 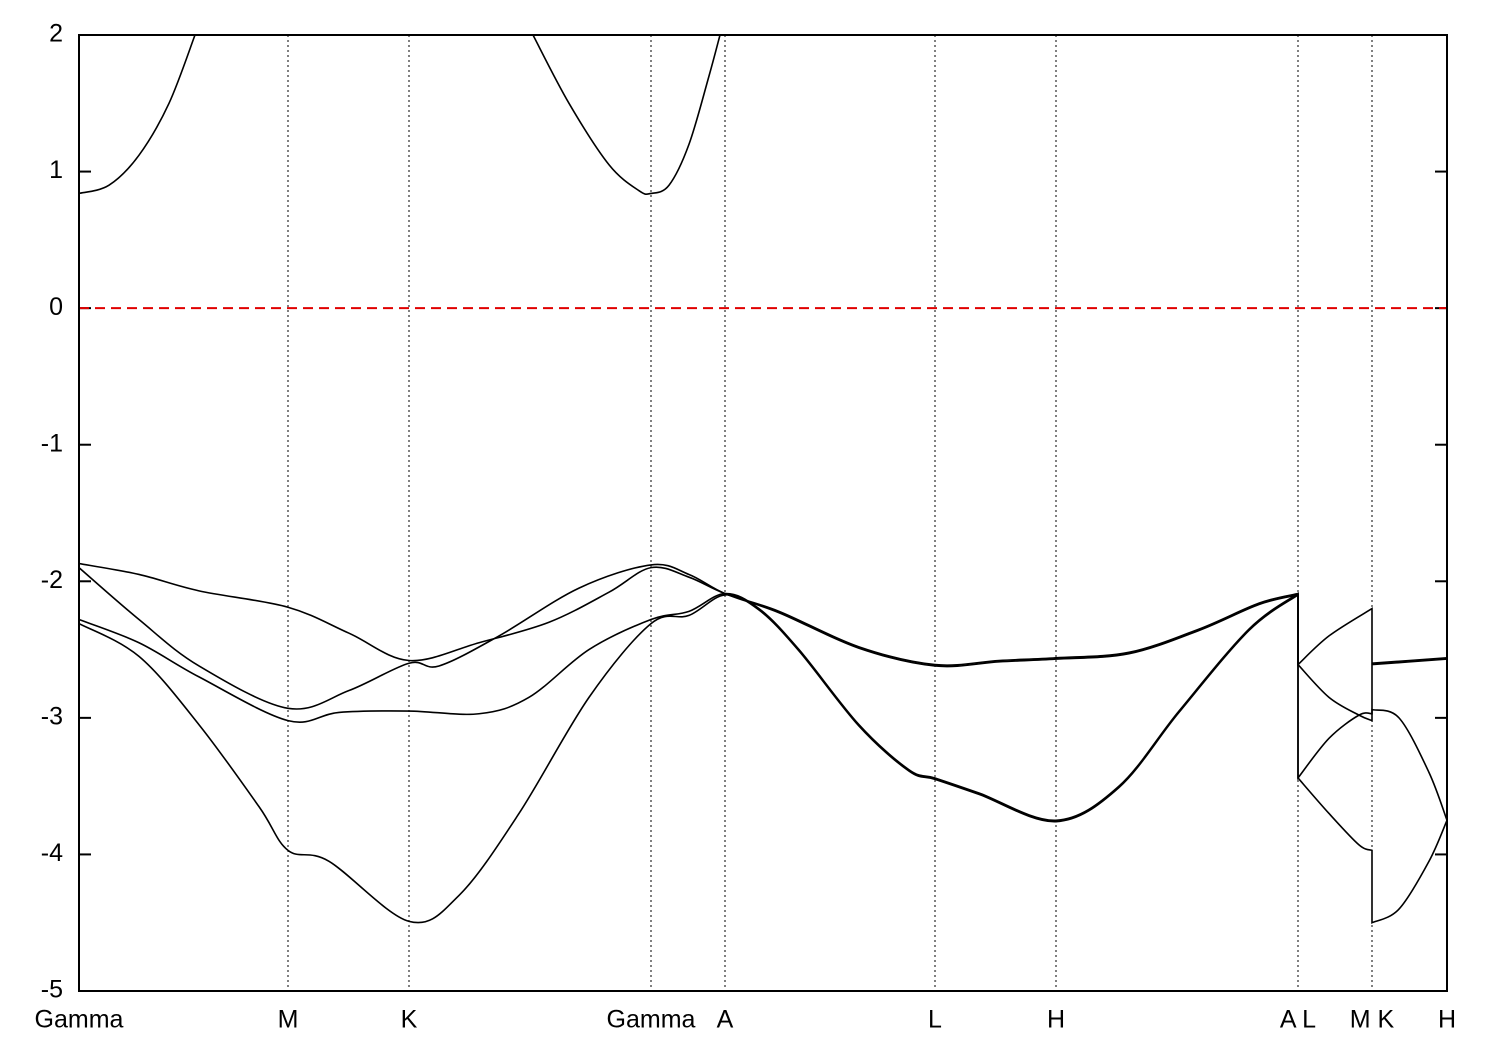 I want to click on x-tick-label: M K, so click(x=1372, y=1020).